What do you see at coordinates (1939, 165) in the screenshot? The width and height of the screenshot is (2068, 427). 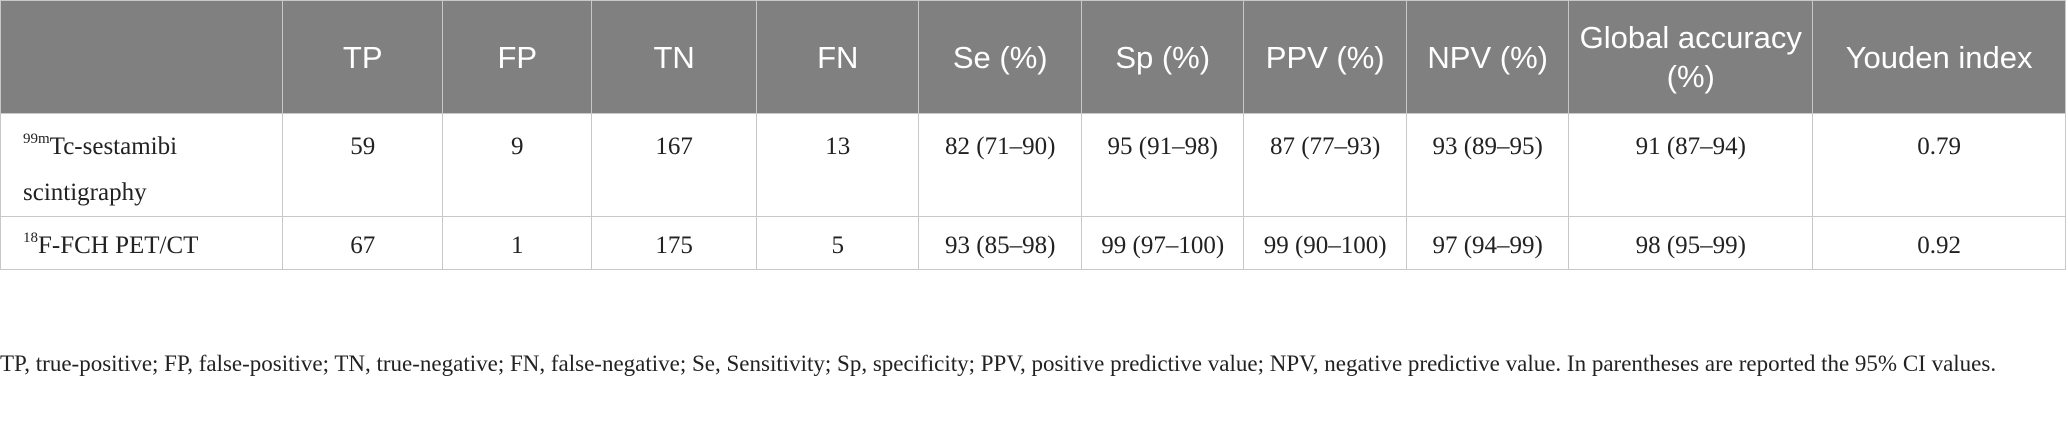 I see `youden-index-cell: 0.79` at bounding box center [1939, 165].